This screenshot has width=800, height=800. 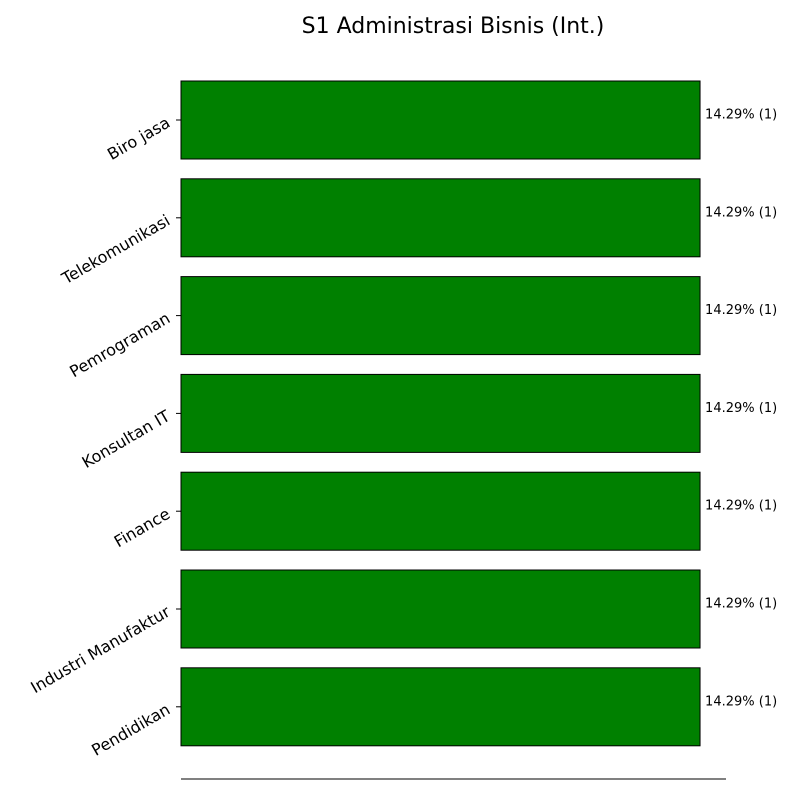 What do you see at coordinates (741, 310) in the screenshot?
I see `data-label-2: 14.29% (1)` at bounding box center [741, 310].